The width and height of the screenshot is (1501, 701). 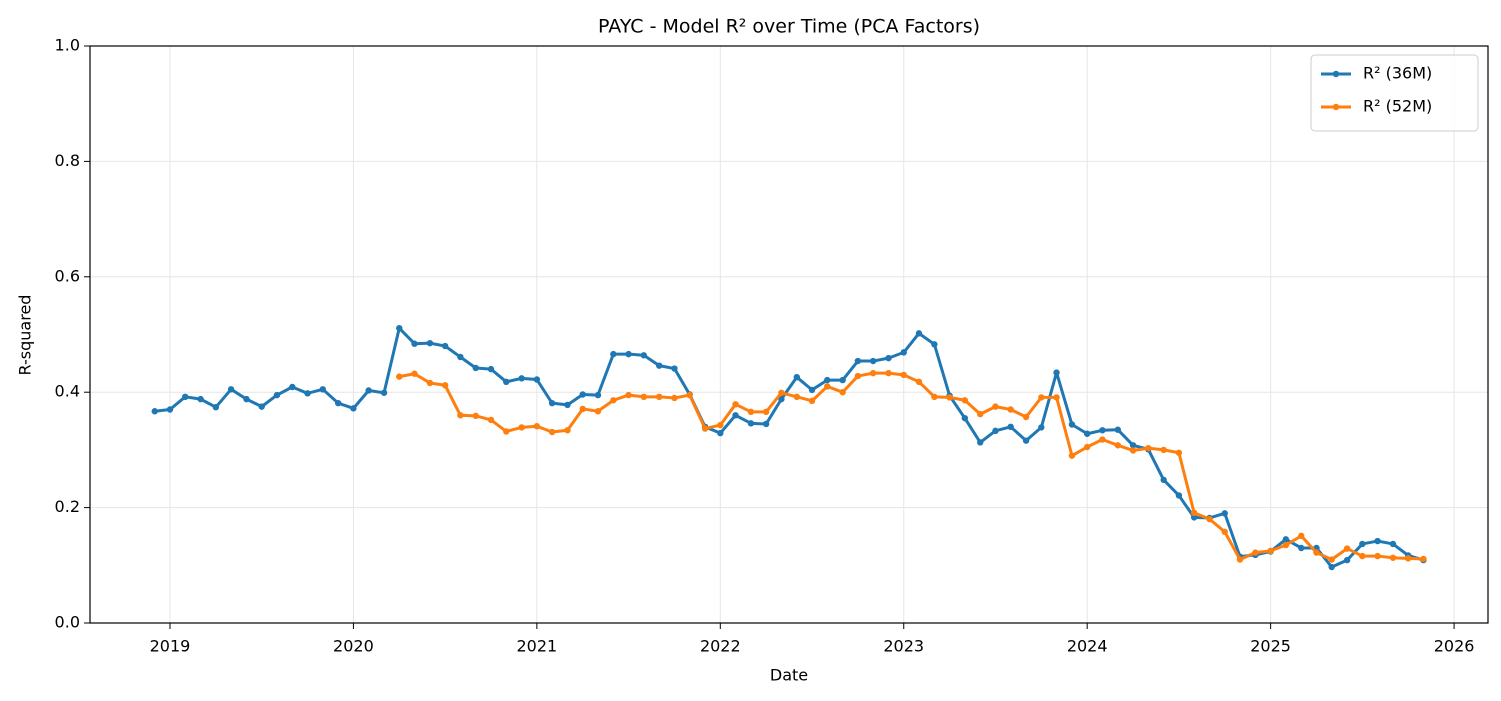 What do you see at coordinates (67, 506) in the screenshot?
I see `y-tick-label: 0.2` at bounding box center [67, 506].